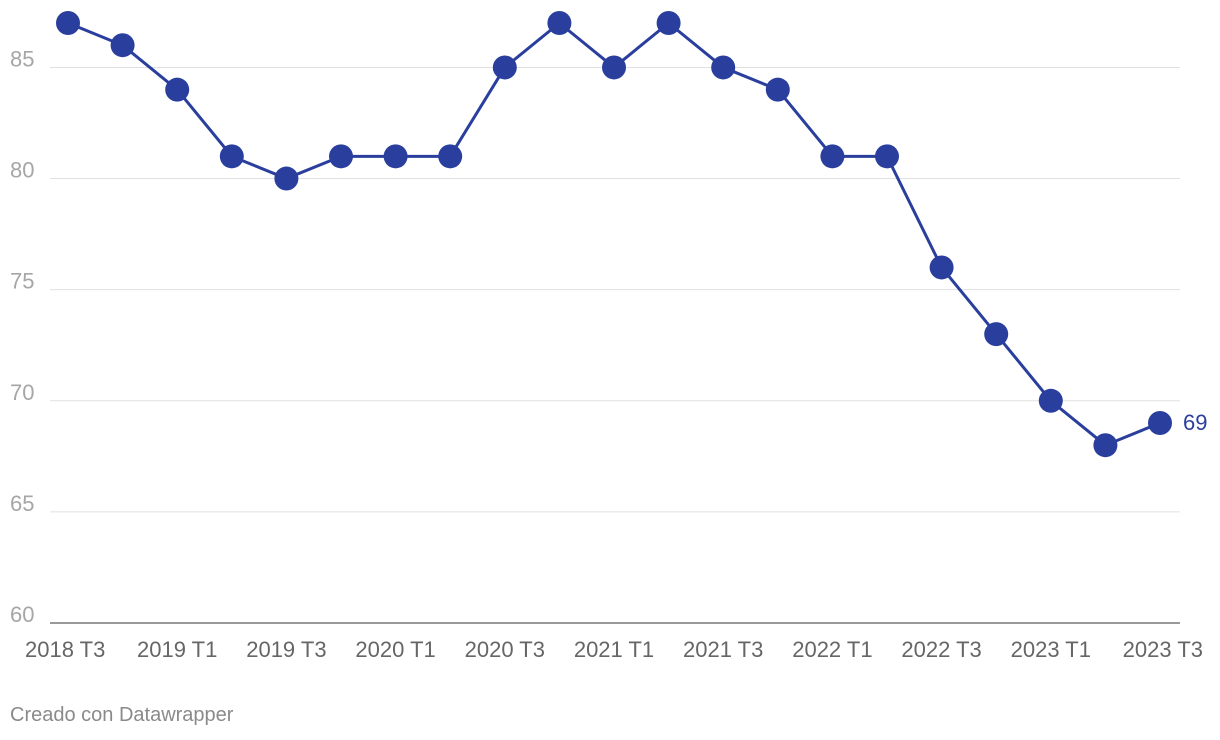 This screenshot has height=740, width=1220. What do you see at coordinates (22, 170) in the screenshot?
I see `y-tick-label: 80` at bounding box center [22, 170].